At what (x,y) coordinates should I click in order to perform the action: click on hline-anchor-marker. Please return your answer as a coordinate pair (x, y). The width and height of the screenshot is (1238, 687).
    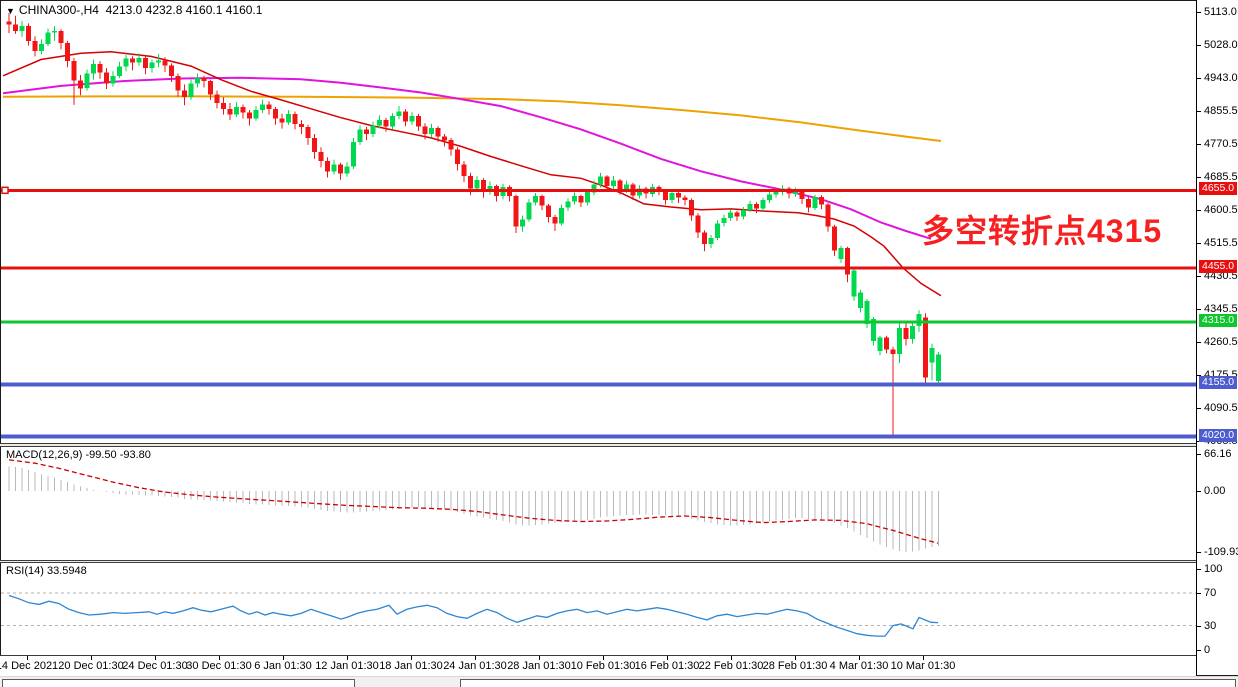
    Looking at the image, I should click on (5, 190).